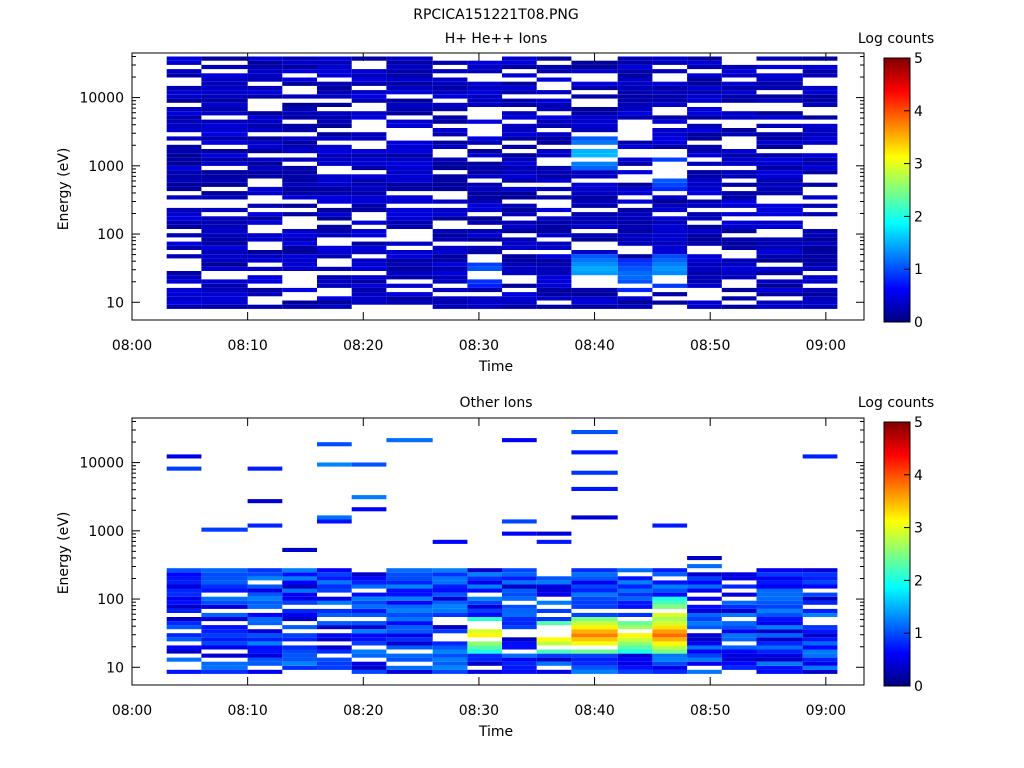  What do you see at coordinates (101, 99) in the screenshot?
I see `y-tick-label: 10000` at bounding box center [101, 99].